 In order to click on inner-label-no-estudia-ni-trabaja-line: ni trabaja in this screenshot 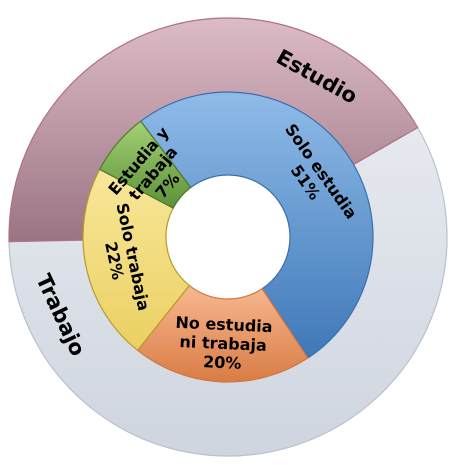, I will do `click(223, 343)`.